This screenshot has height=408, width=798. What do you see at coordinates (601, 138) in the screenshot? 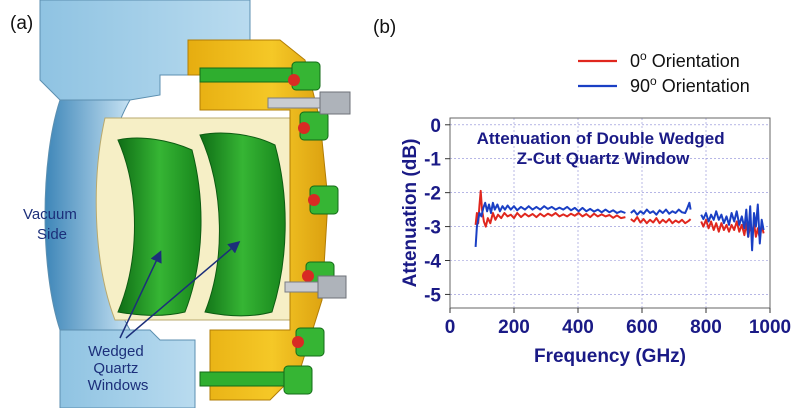
I see `chart-title-line1: Attenuation of Double Wedged` at bounding box center [601, 138].